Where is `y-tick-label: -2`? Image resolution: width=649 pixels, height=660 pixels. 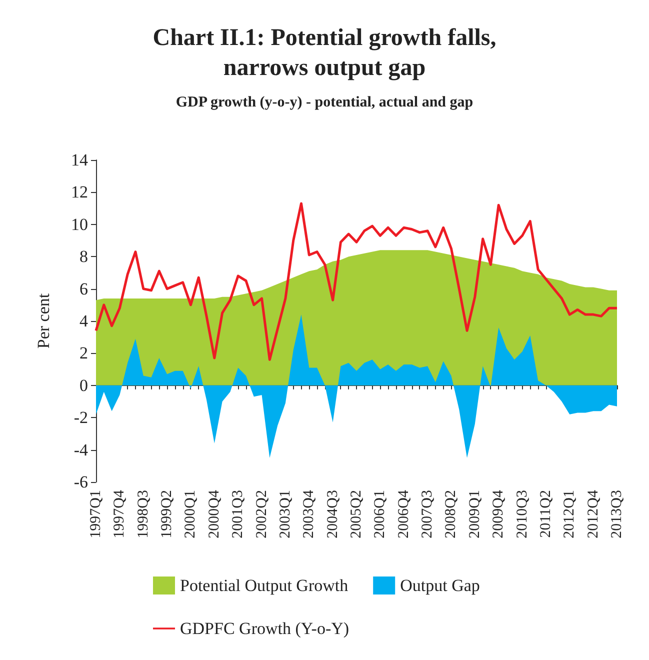 y-tick-label: -2 is located at coordinates (81, 418).